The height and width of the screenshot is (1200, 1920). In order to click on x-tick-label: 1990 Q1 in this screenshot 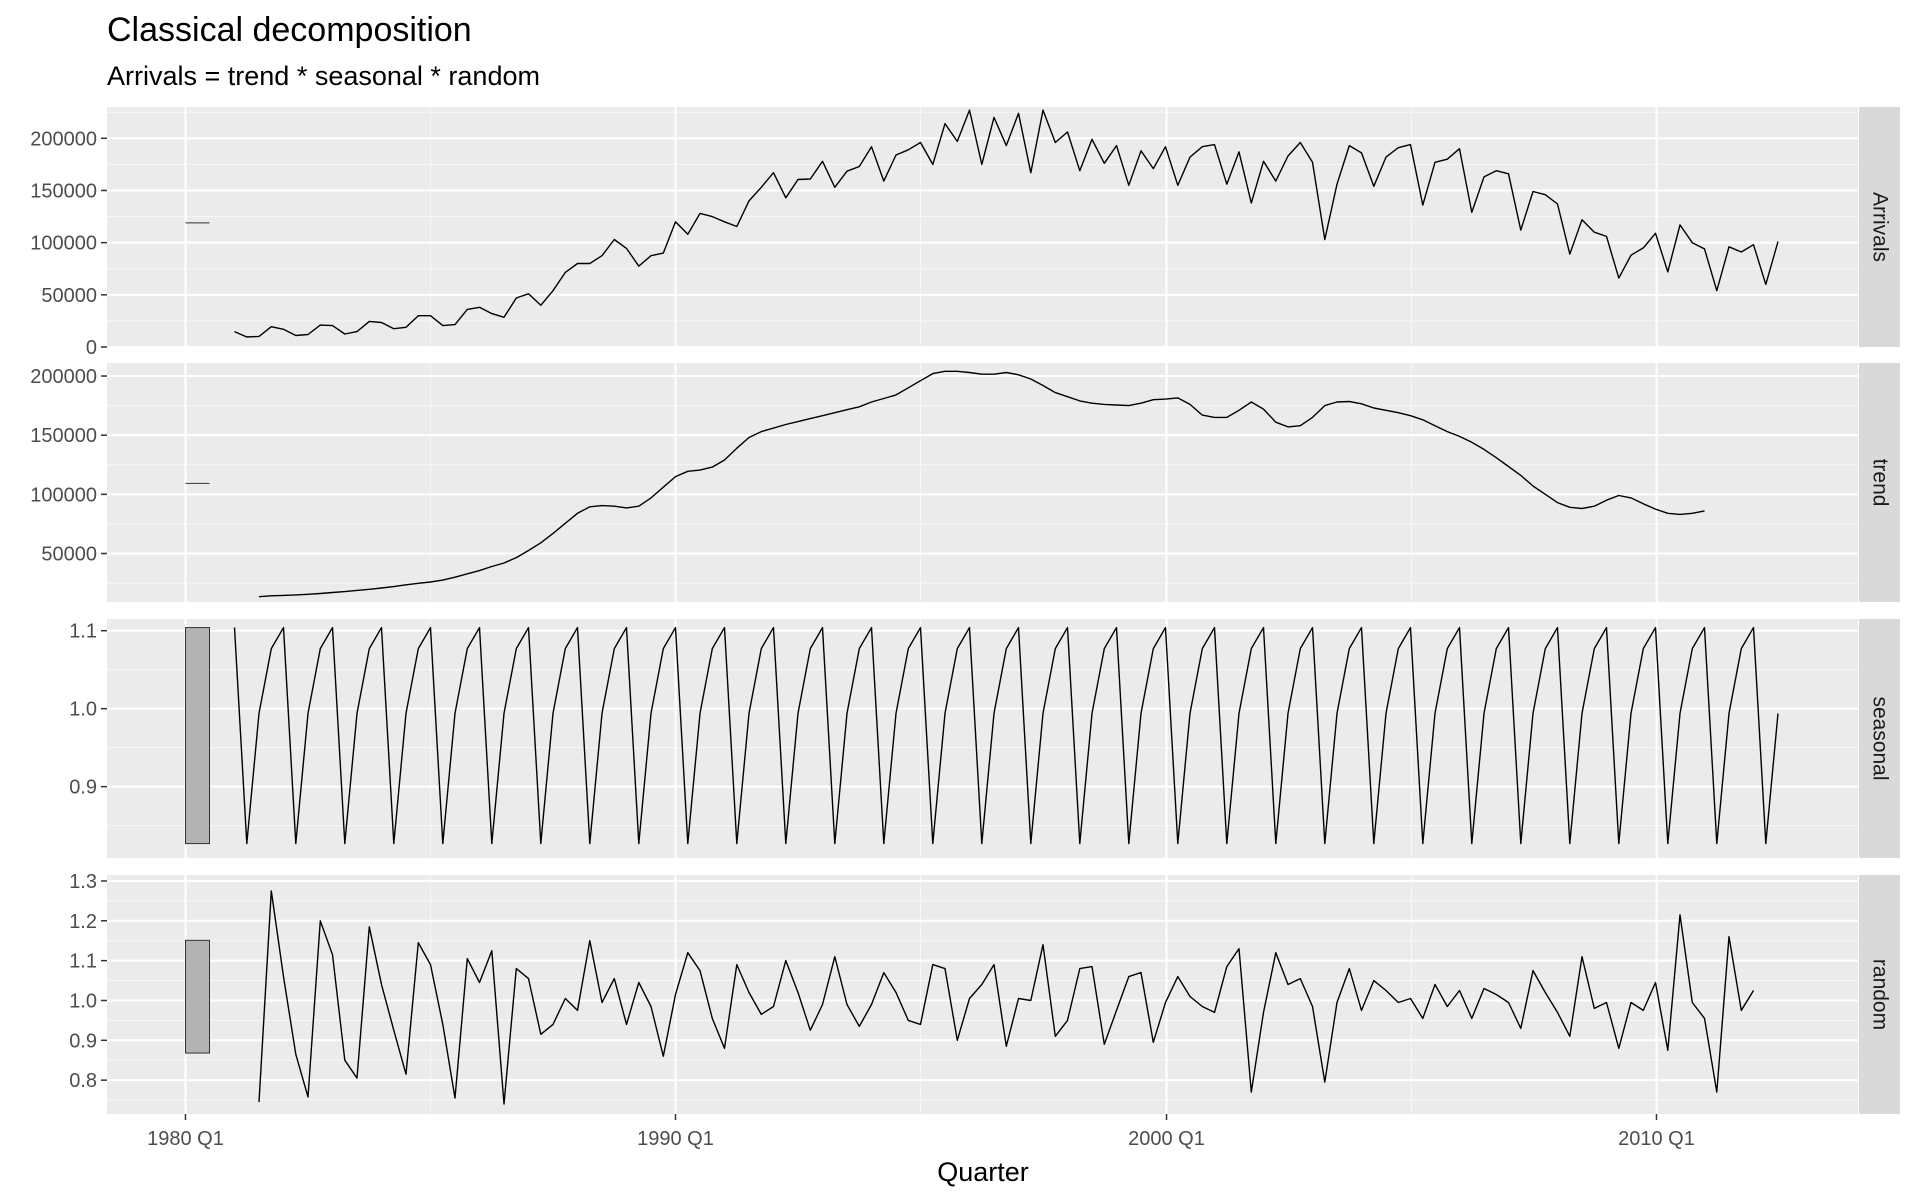, I will do `click(675, 1139)`.